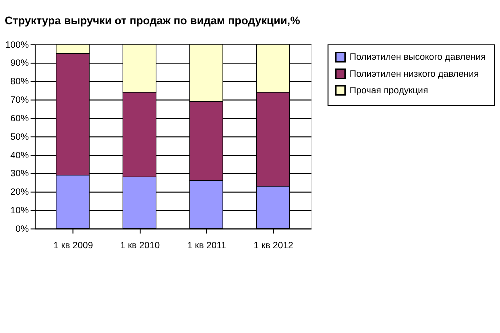 This screenshot has width=500, height=333. Describe the element at coordinates (20, 192) in the screenshot. I see `y-tick-label: 20%` at that location.